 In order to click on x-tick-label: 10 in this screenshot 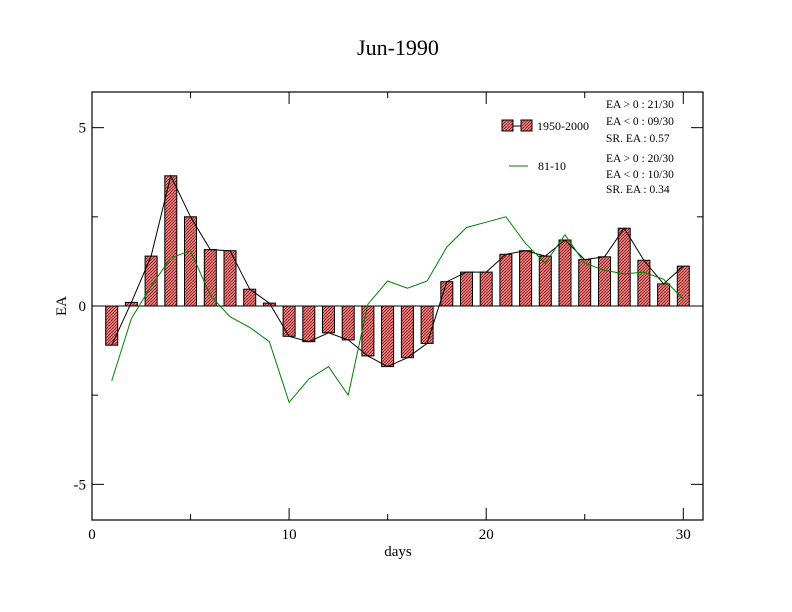, I will do `click(289, 535)`.